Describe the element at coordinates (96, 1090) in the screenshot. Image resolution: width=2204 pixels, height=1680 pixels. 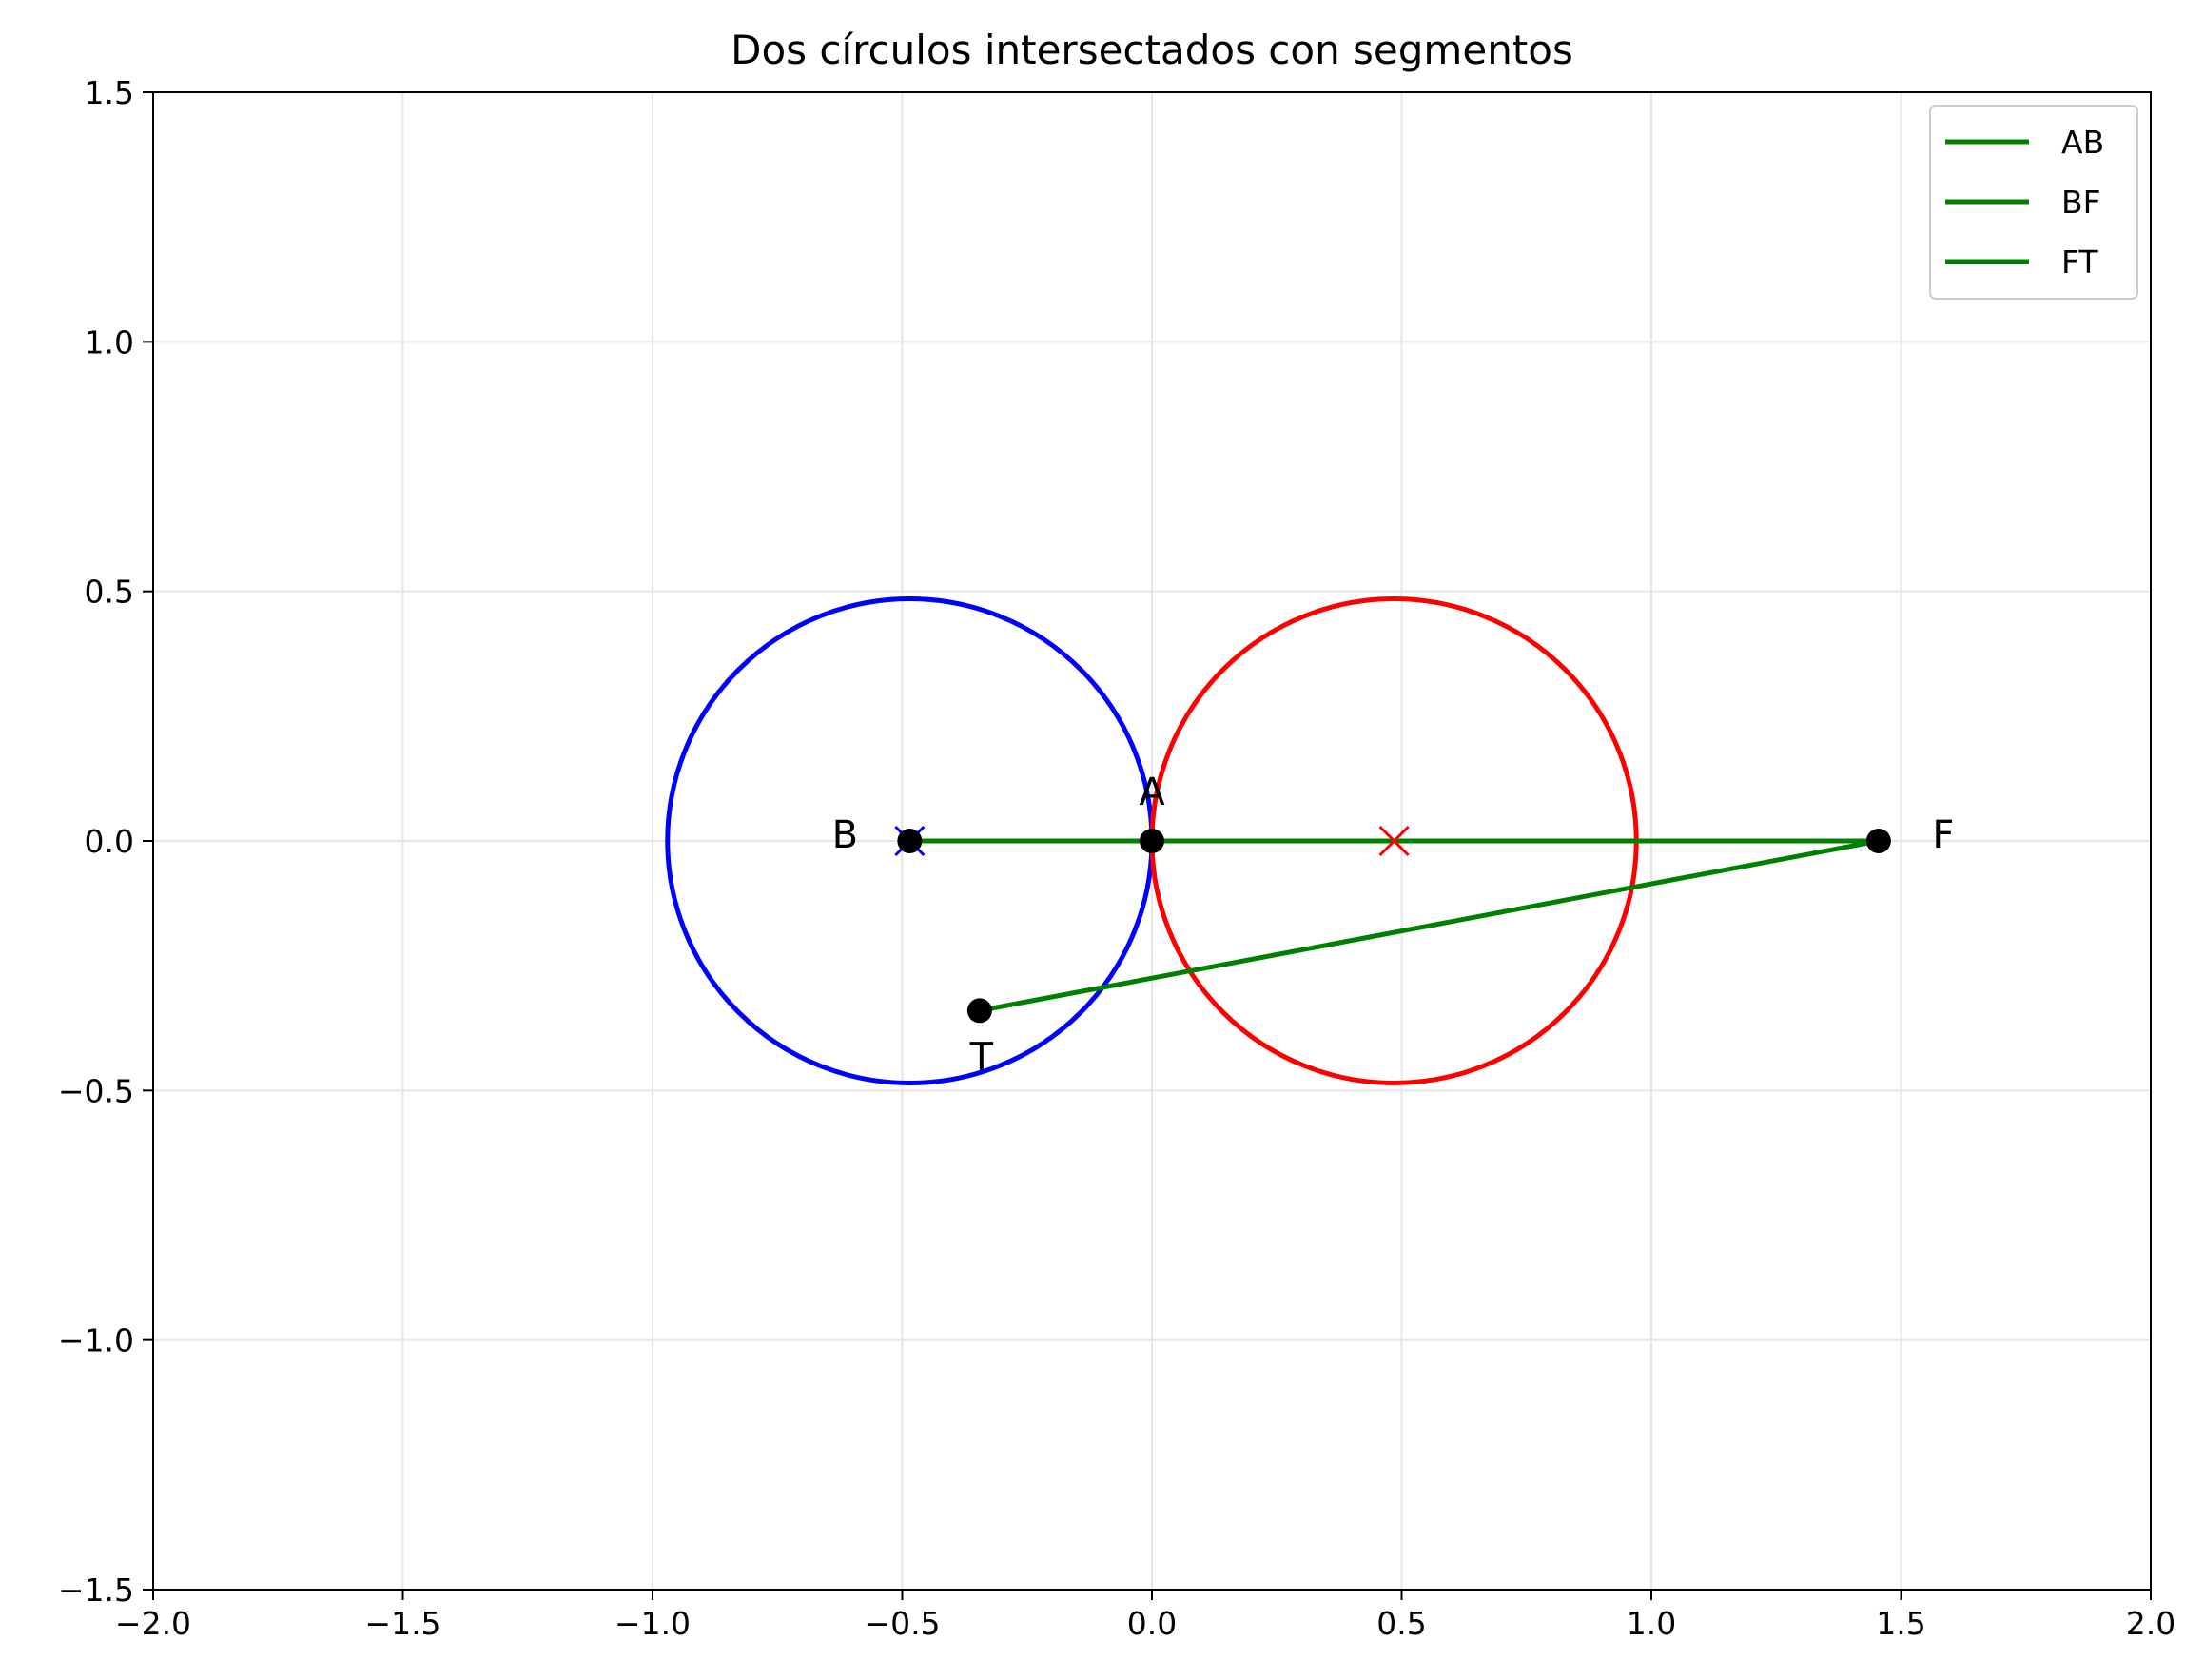
I see `y-tick-label: −0.5` at that location.